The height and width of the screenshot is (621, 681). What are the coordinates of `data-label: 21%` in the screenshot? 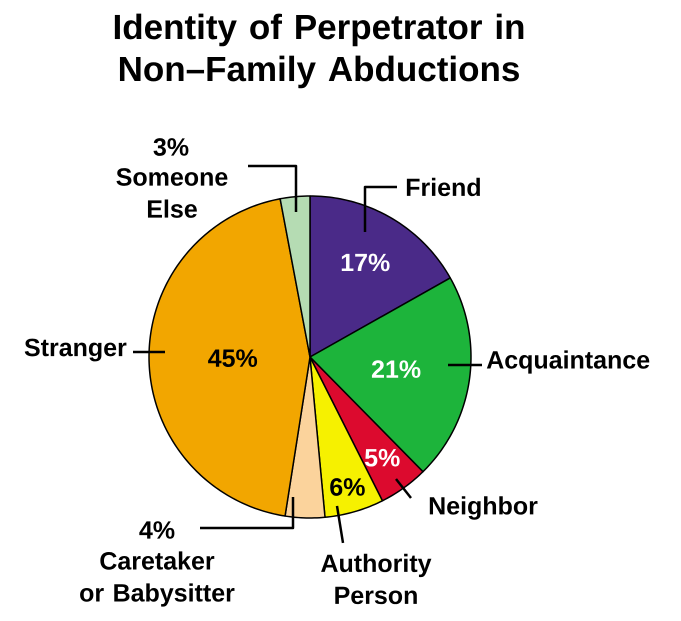 It's located at (396, 369).